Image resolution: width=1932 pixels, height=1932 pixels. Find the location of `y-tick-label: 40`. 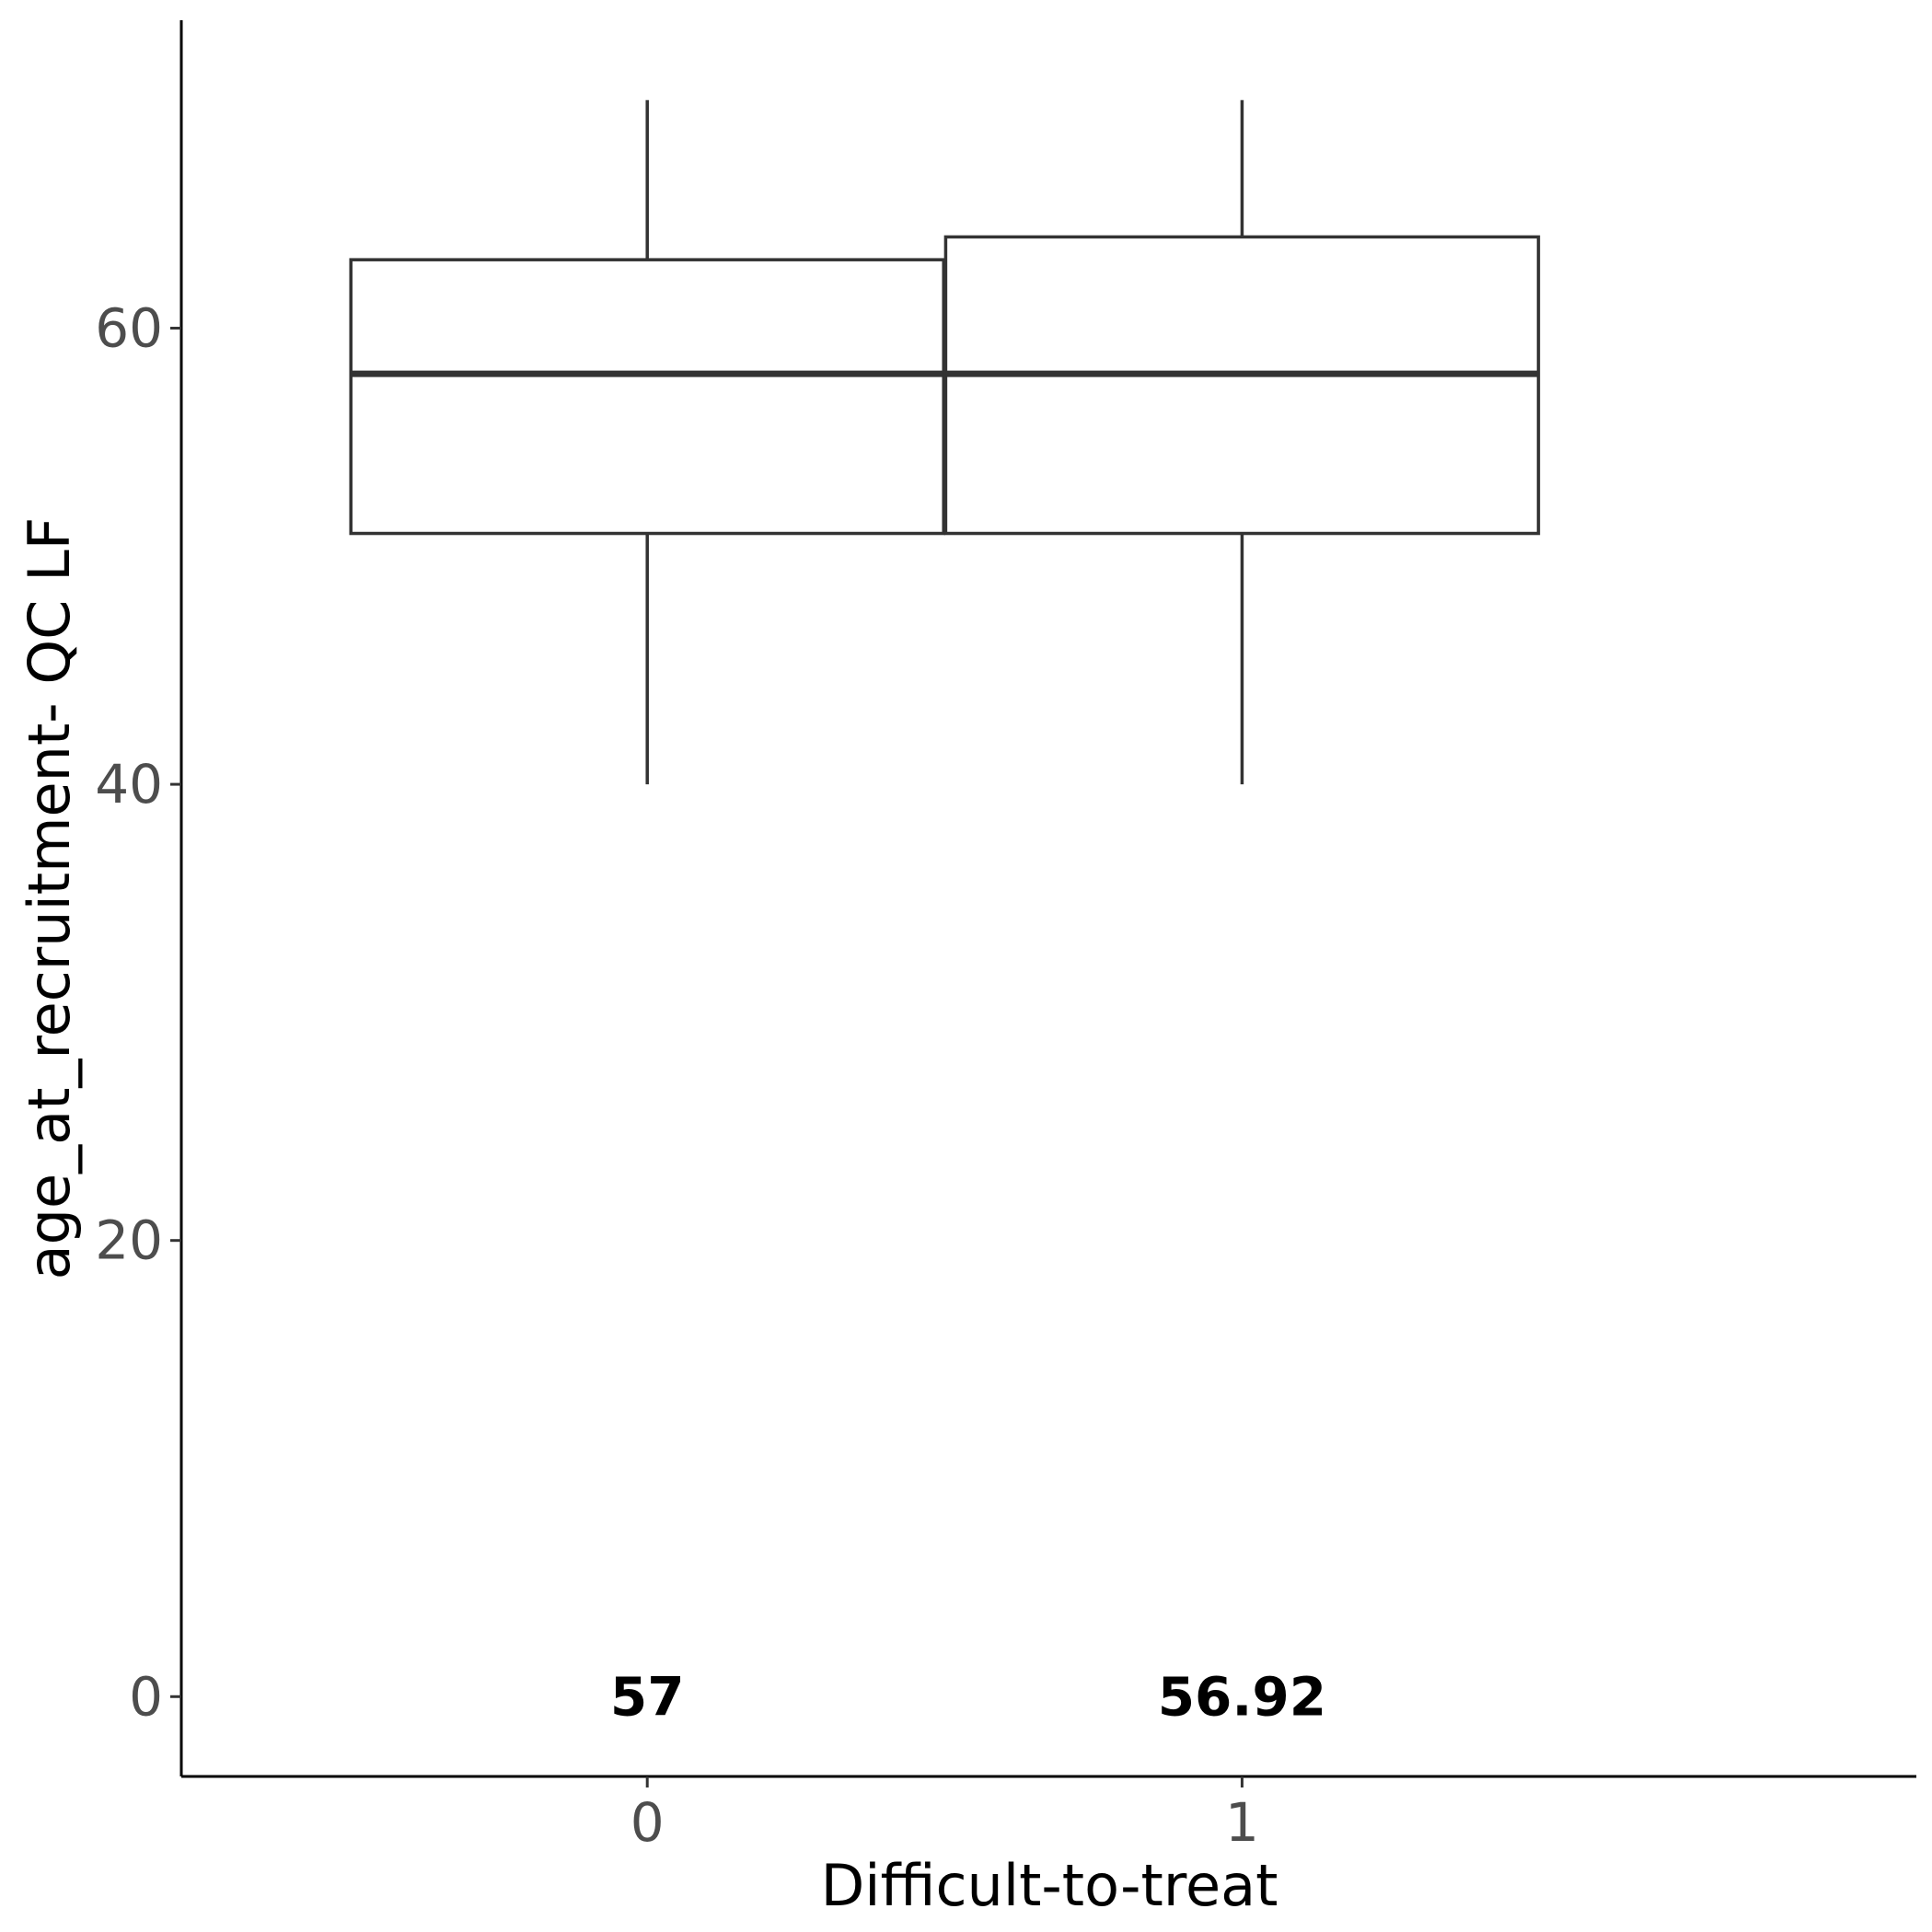

y-tick-label: 40 is located at coordinates (129, 784).